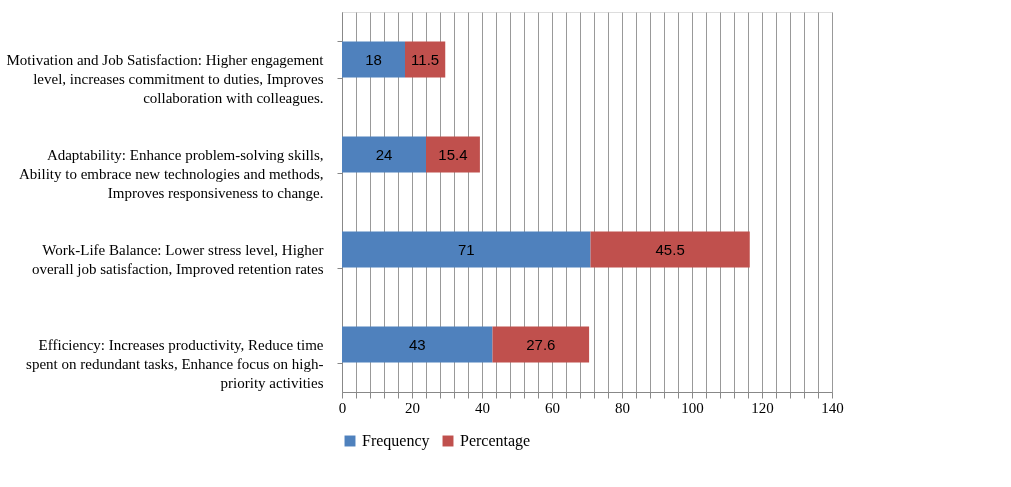 The height and width of the screenshot is (487, 1011). I want to click on y-tick-label: Efficiency: Increases productivity, Reduce time spent on redundant tasks, Enhance focus on high-priority activities, so click(175, 364).